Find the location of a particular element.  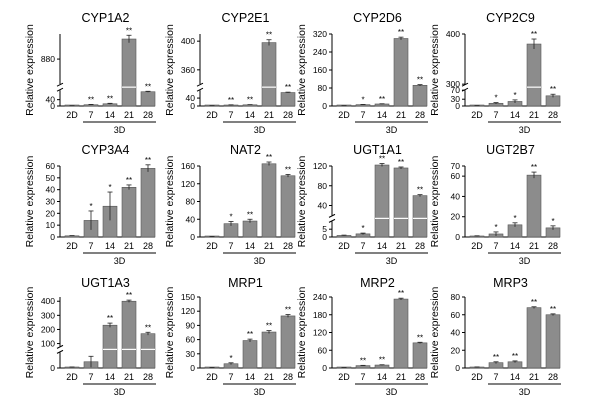

panel-title: CYP2D6 is located at coordinates (377, 18).